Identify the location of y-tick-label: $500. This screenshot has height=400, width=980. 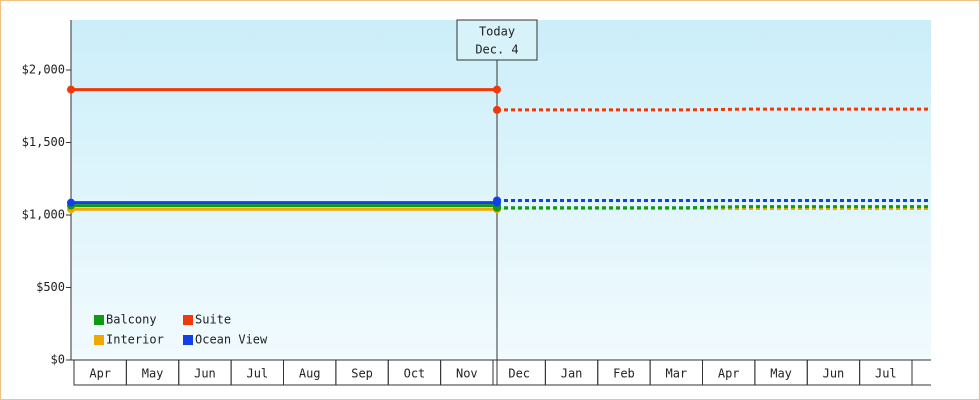
(50, 287).